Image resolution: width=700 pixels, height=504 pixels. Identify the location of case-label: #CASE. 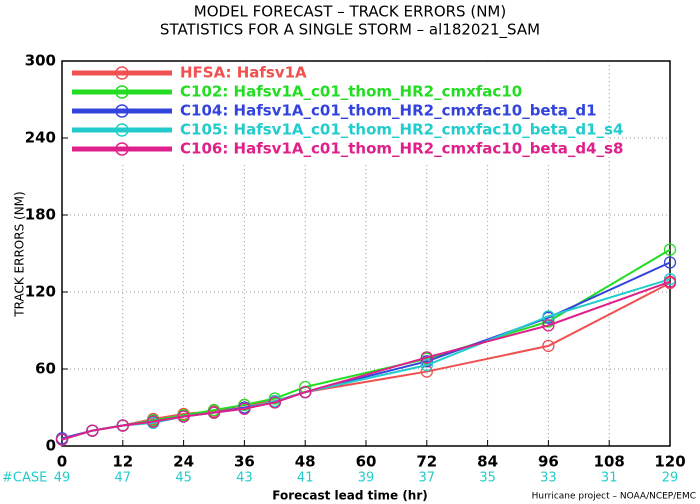
(24, 478).